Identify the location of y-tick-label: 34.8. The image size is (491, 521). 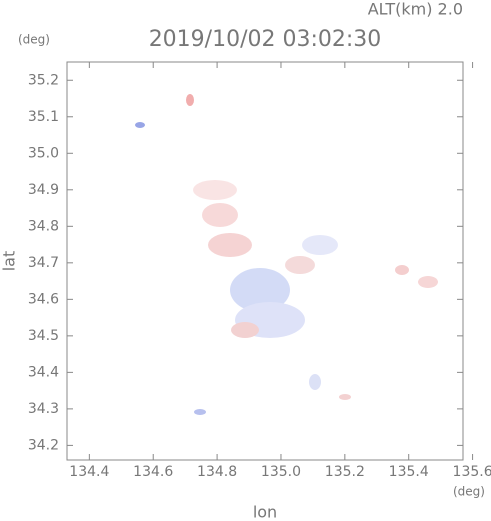
(43, 226).